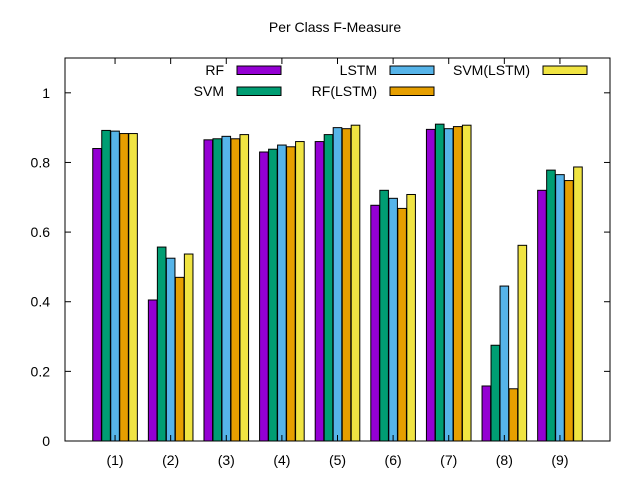 This screenshot has width=640, height=480. What do you see at coordinates (226, 460) in the screenshot?
I see `x-tick-label: (3)` at bounding box center [226, 460].